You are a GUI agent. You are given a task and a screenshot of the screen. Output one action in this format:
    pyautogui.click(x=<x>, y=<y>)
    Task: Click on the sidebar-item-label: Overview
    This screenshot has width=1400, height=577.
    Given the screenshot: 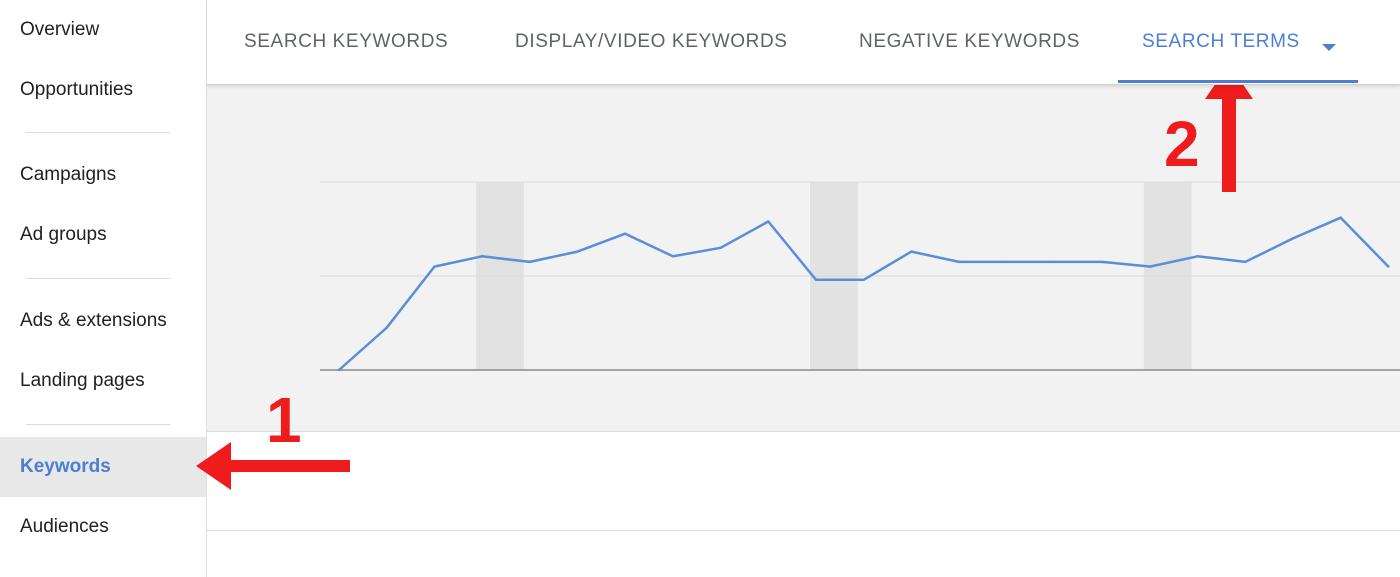 What is the action you would take?
    pyautogui.click(x=60, y=29)
    